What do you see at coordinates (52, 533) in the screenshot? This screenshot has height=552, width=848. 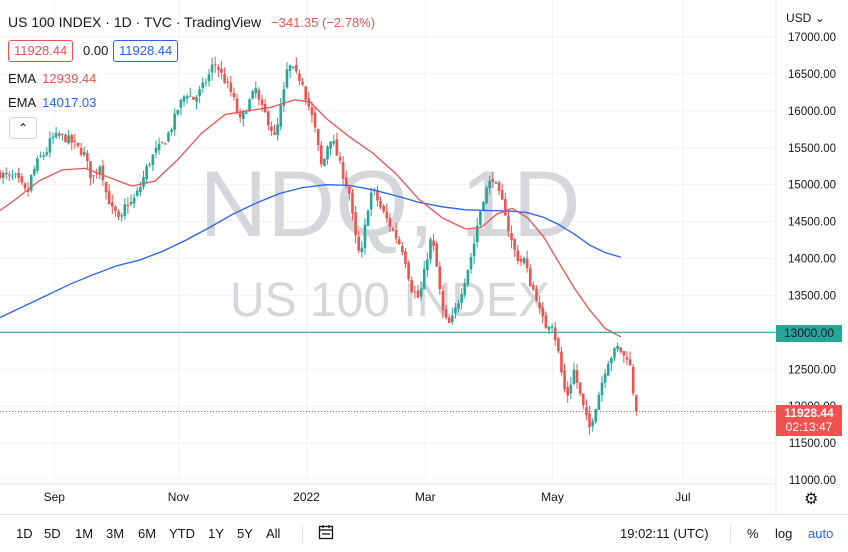 I see `timeframe-5d: 5D` at bounding box center [52, 533].